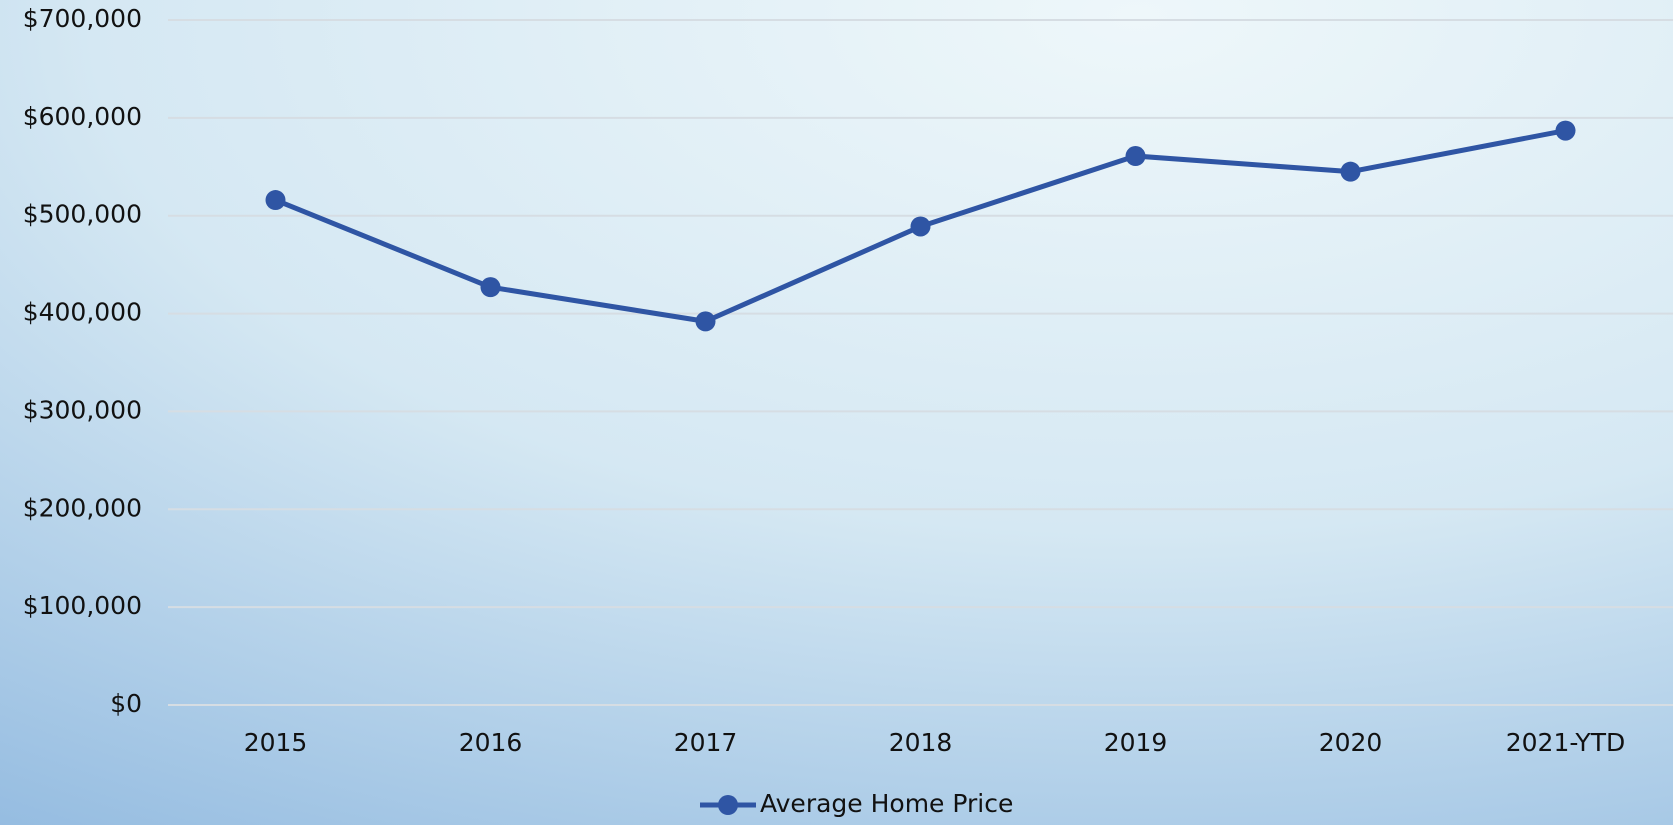 Image resolution: width=1673 pixels, height=825 pixels. What do you see at coordinates (1351, 742) in the screenshot?
I see `x-tick-label: 2020` at bounding box center [1351, 742].